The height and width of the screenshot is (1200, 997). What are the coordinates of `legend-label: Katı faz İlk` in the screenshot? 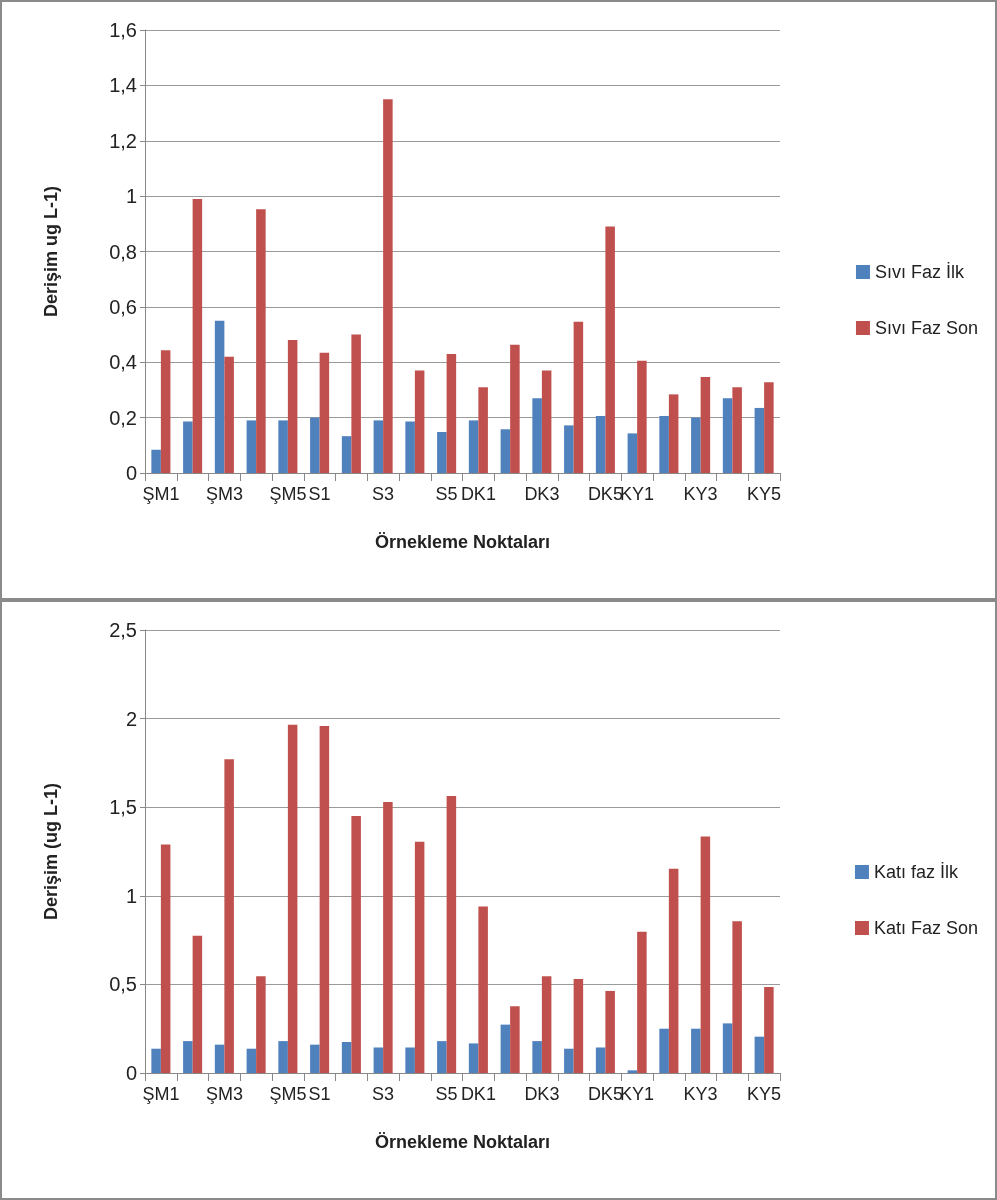 It's located at (916, 872).